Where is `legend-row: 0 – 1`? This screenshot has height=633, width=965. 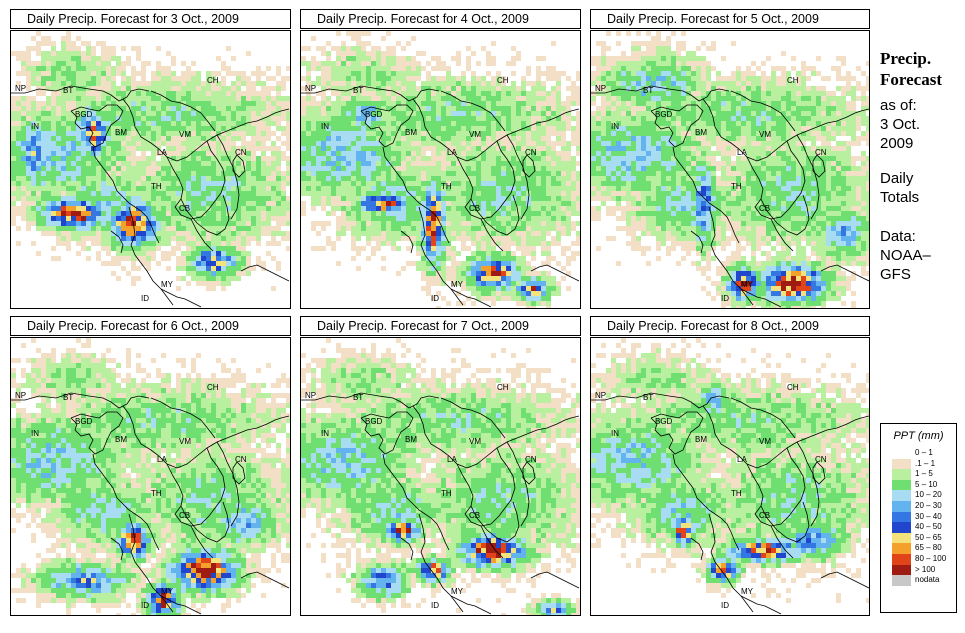
legend-row: 0 – 1 is located at coordinates (918, 453).